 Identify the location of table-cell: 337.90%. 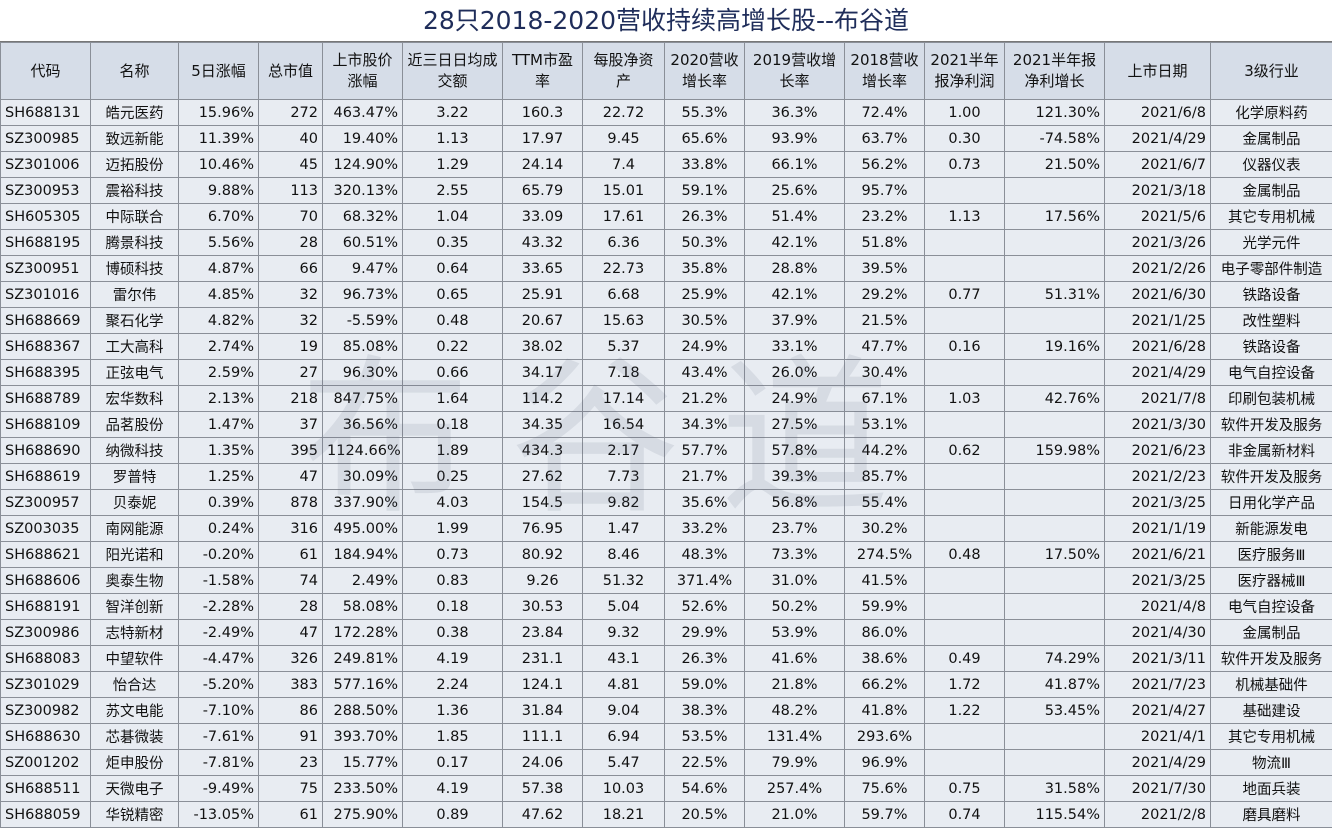
(363, 503).